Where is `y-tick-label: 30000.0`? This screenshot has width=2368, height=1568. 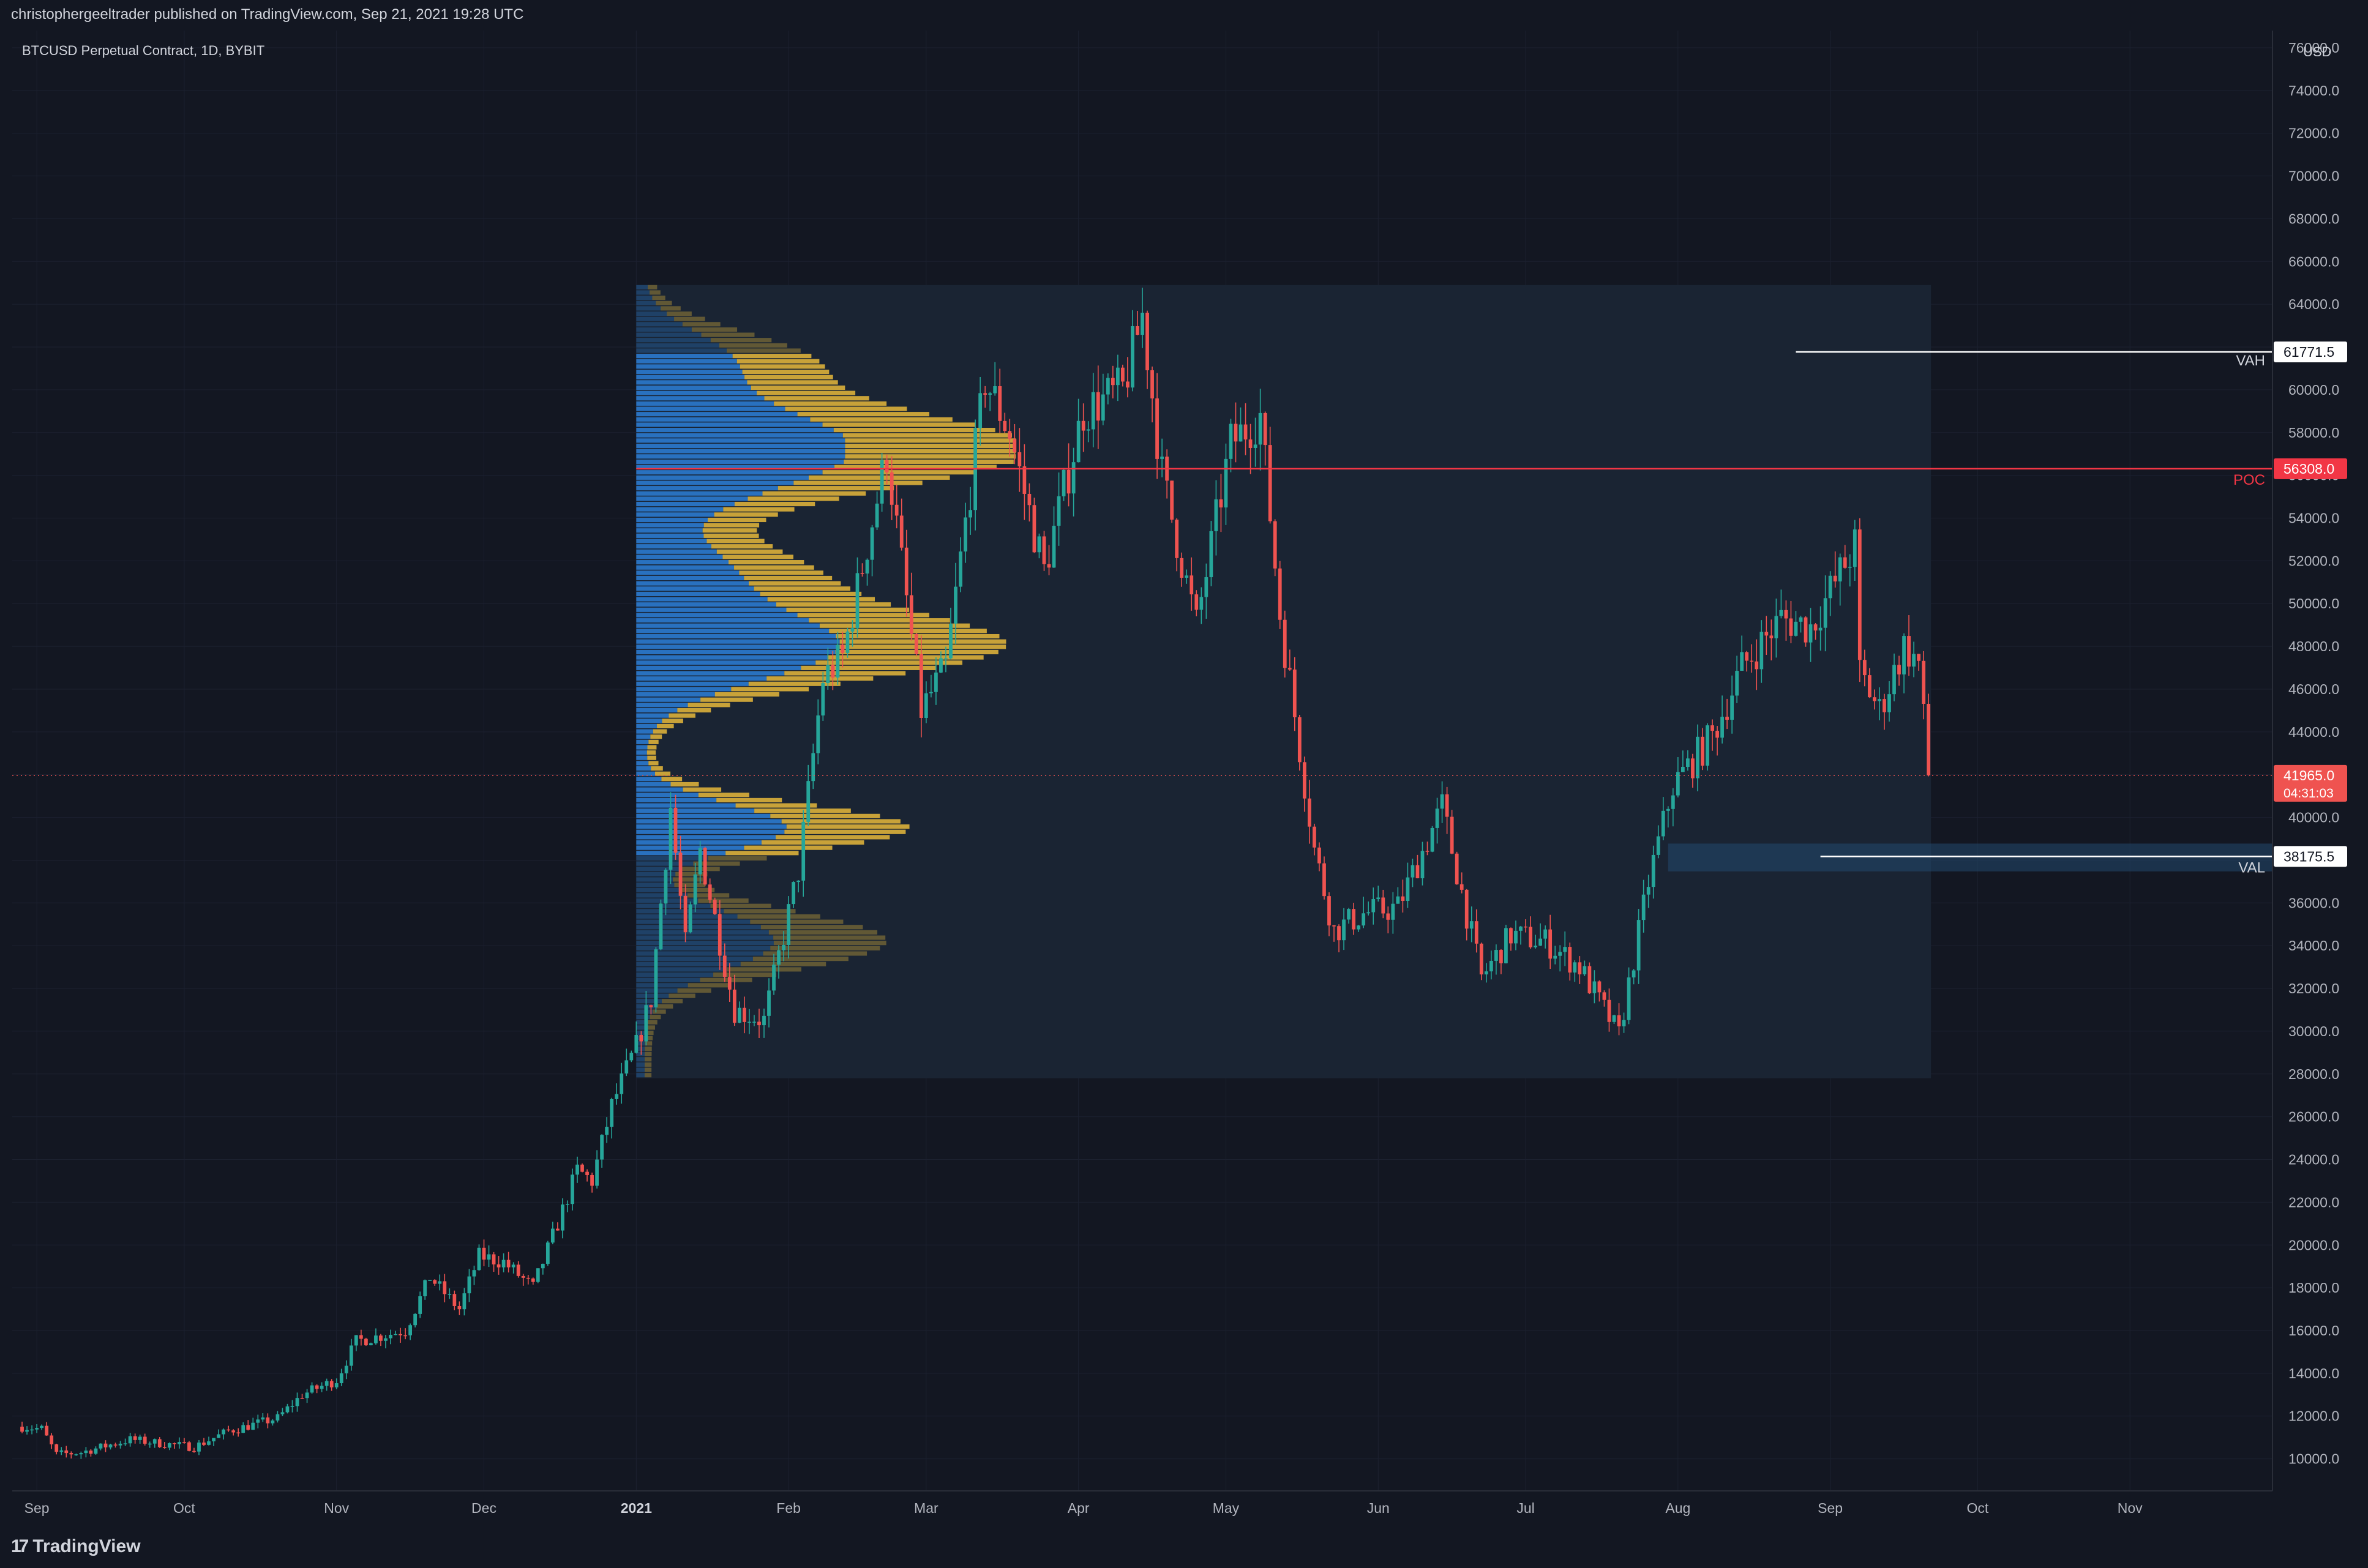 y-tick-label: 30000.0 is located at coordinates (2314, 1031).